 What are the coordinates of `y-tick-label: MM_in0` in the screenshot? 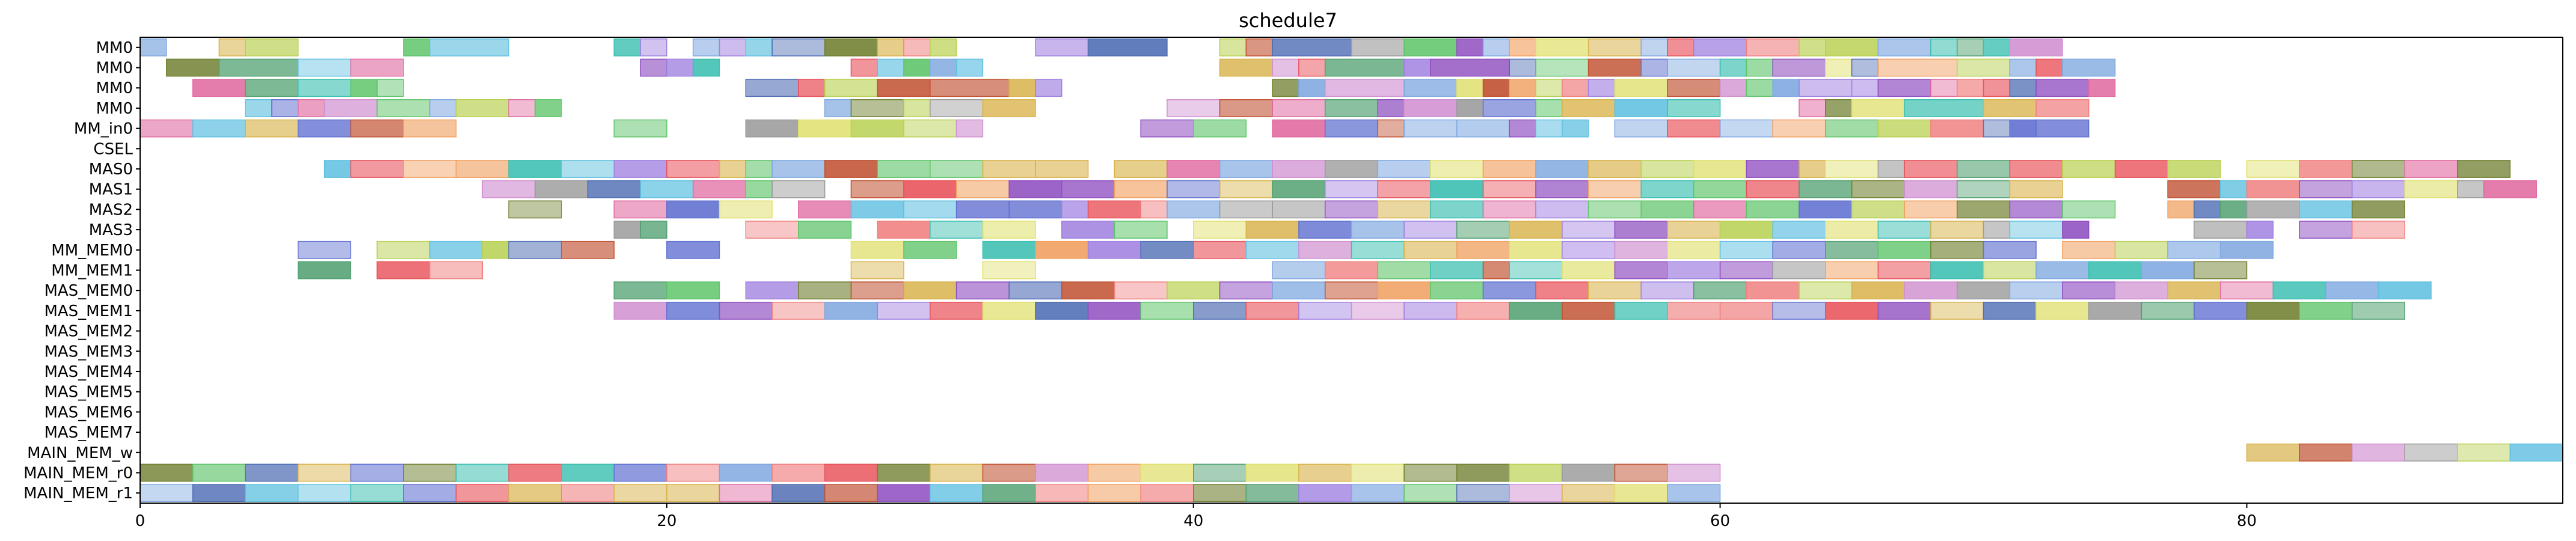 It's located at (103, 129).